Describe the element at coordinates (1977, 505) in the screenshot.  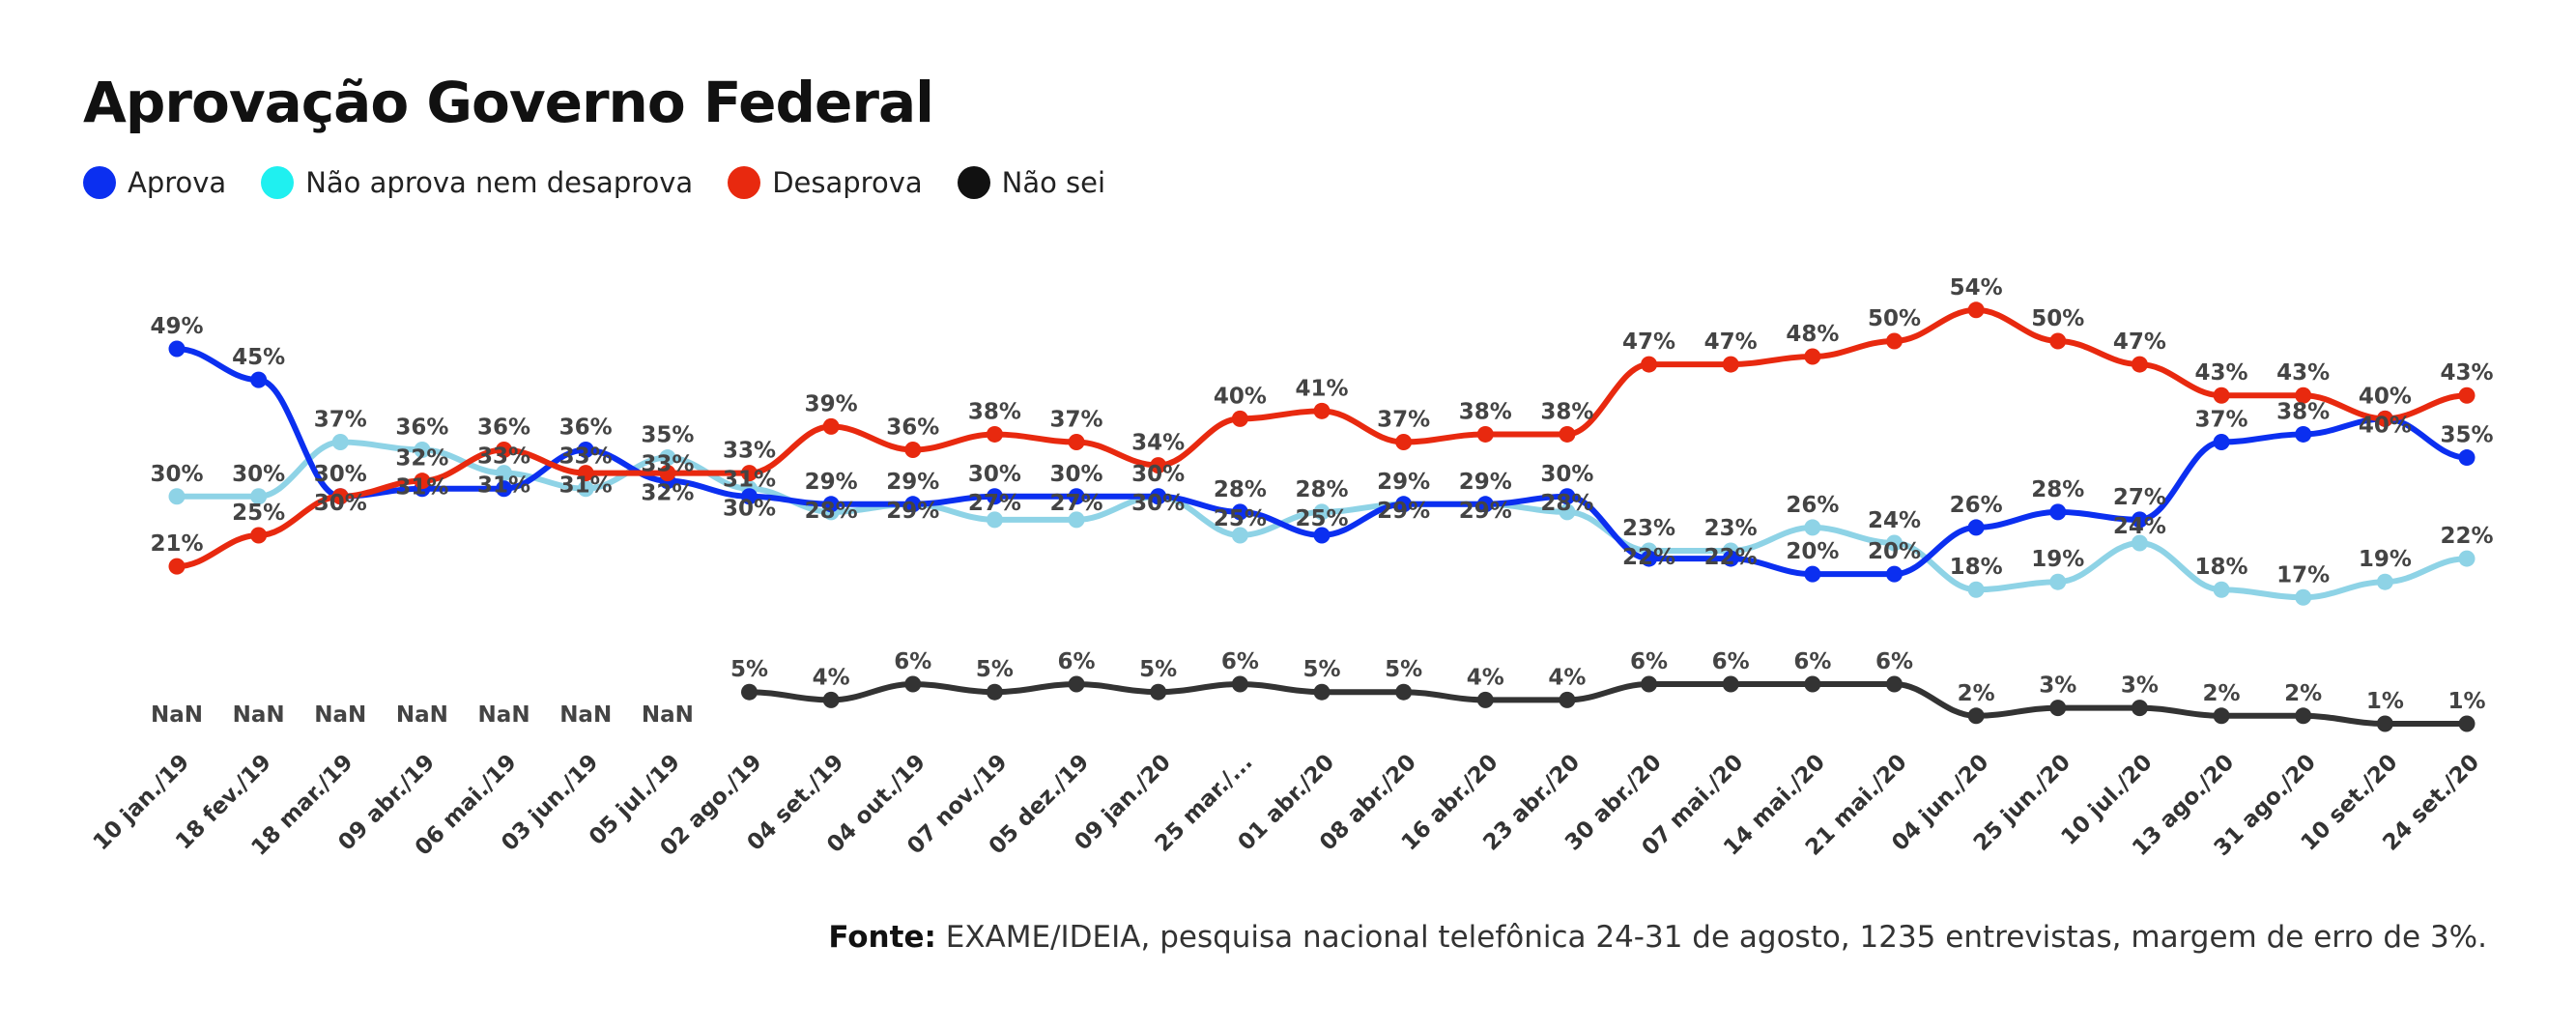
I see `data-label: 26%` at that location.